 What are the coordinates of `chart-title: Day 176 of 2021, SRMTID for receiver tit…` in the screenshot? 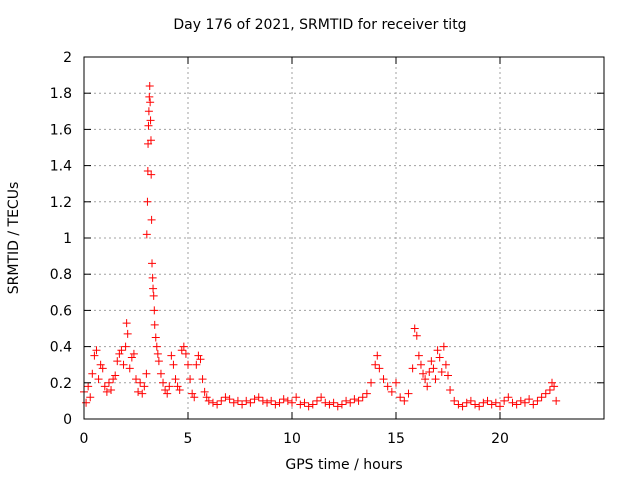 It's located at (320, 25).